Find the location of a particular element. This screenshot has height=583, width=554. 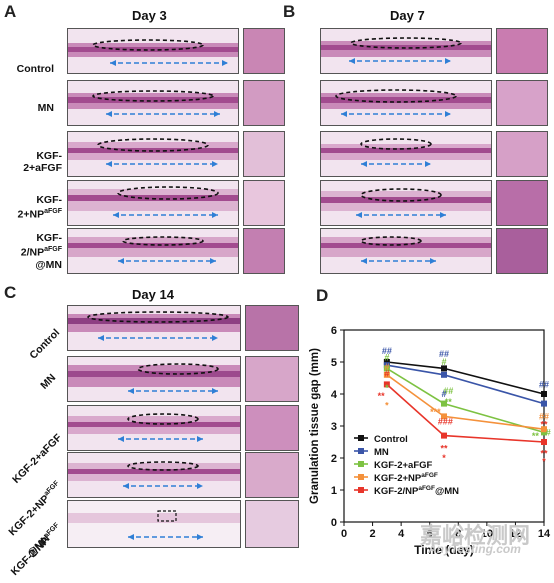

panel-c-title: Day 14 is located at coordinates (153, 294).